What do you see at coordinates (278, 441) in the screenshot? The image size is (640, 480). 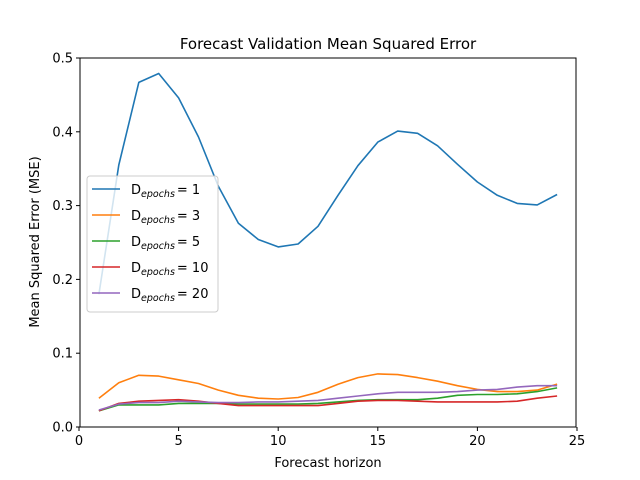 I see `x-tick-label: 10` at bounding box center [278, 441].